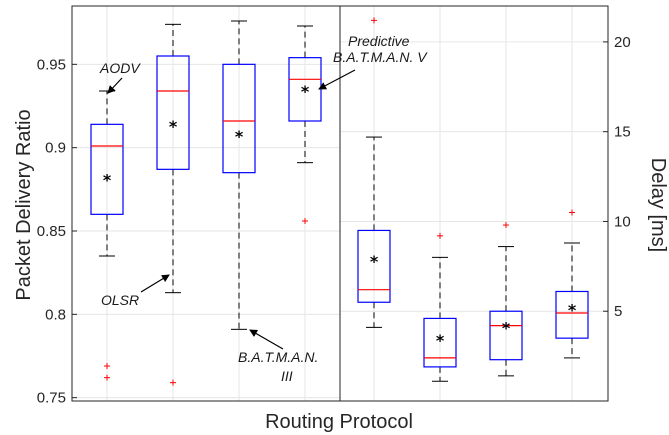 This screenshot has width=669, height=435. Describe the element at coordinates (380, 57) in the screenshot. I see `annotation-predictive-line2: B.A.T.M.A.N. V` at that location.